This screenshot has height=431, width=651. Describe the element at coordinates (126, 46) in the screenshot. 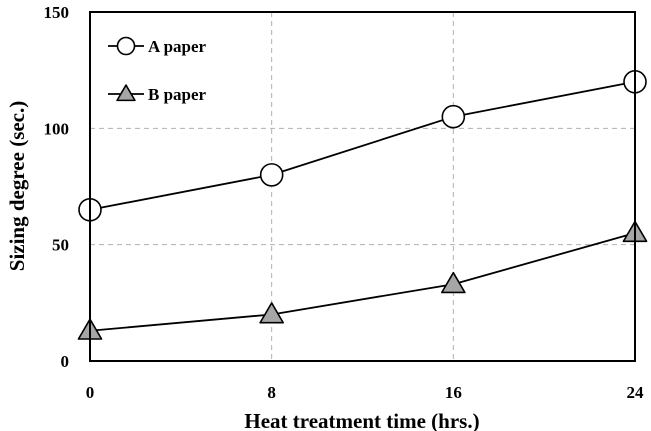

I see `legend-a-marker` at that location.